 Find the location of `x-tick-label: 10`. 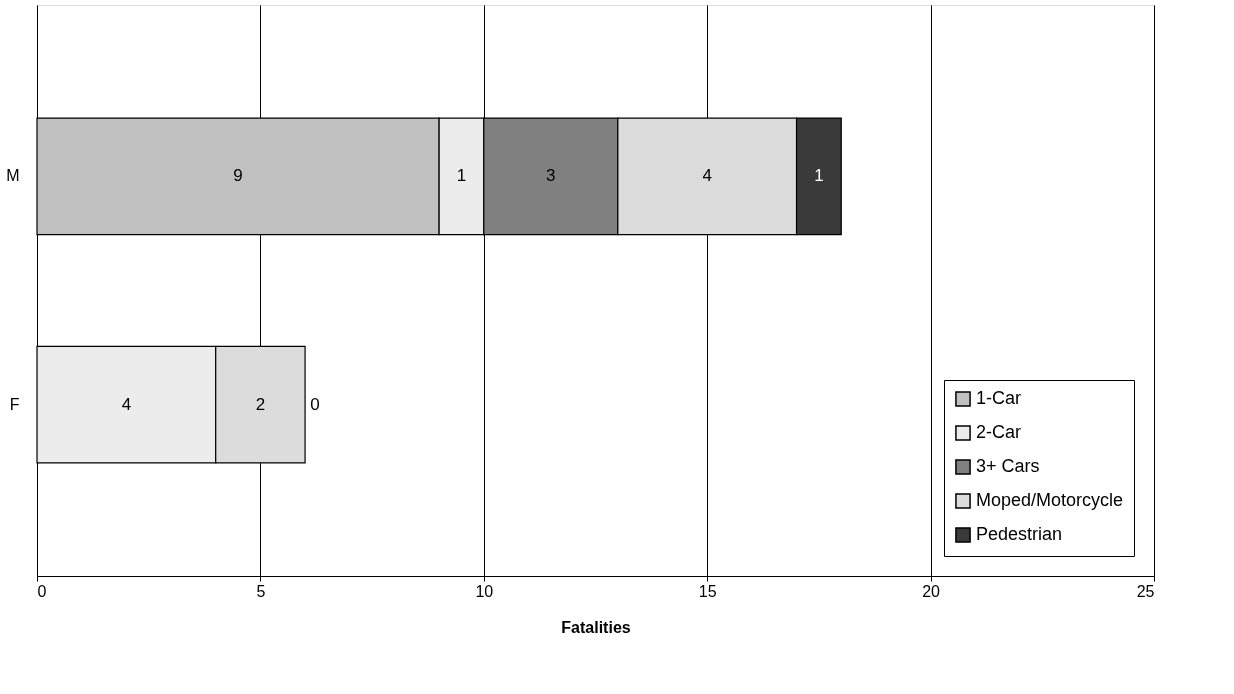

x-tick-label: 10 is located at coordinates (484, 591).